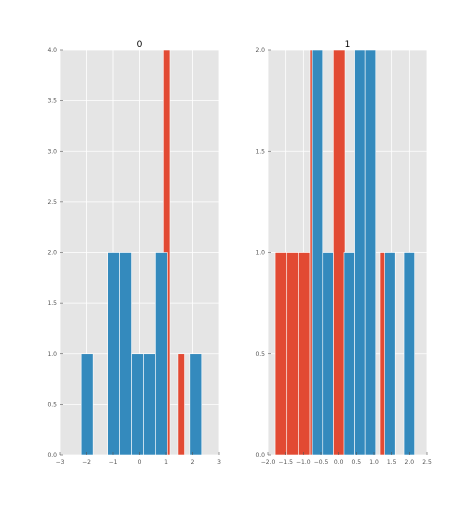 The height and width of the screenshot is (506, 474). Describe the element at coordinates (348, 45) in the screenshot. I see `panel-title: 1` at that location.